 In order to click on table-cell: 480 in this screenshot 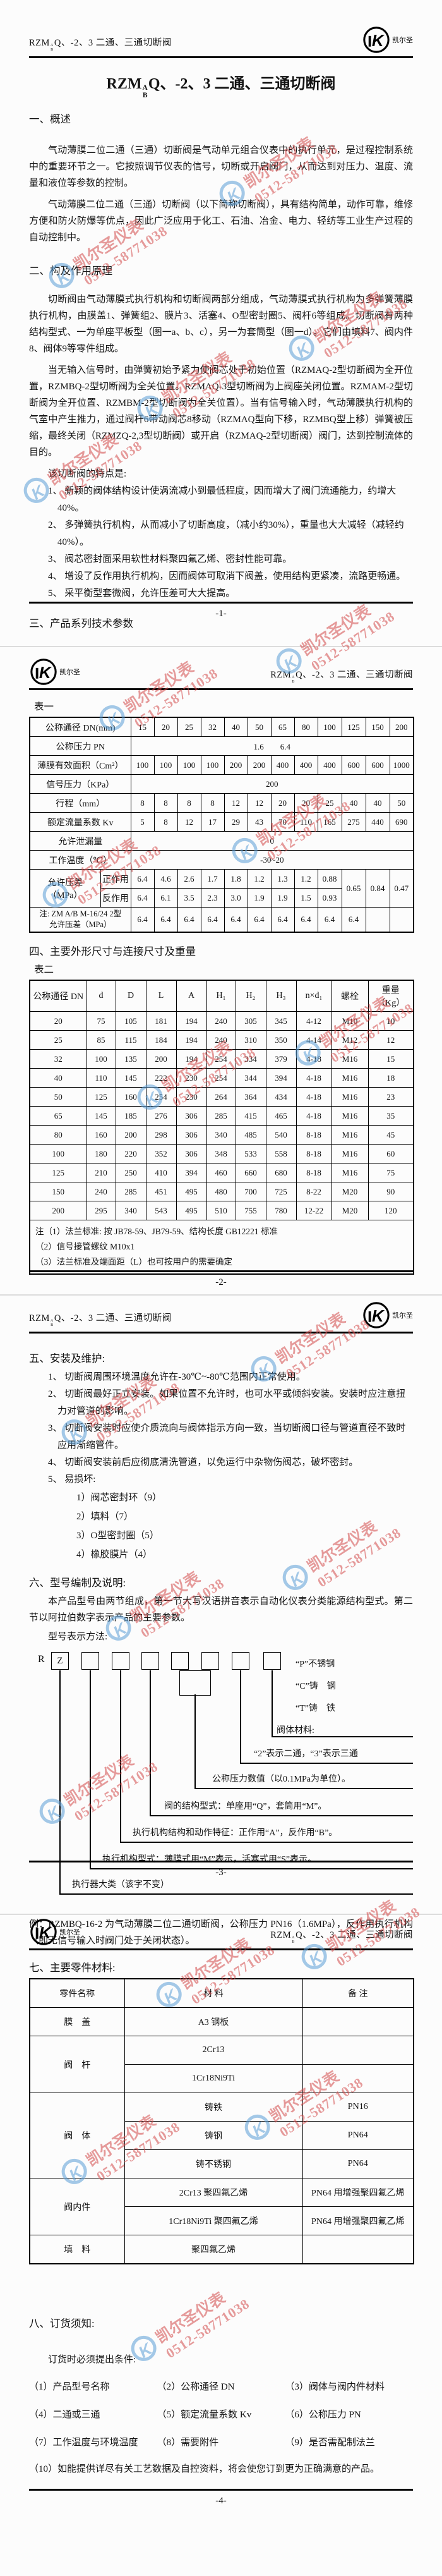, I will do `click(221, 1191)`.